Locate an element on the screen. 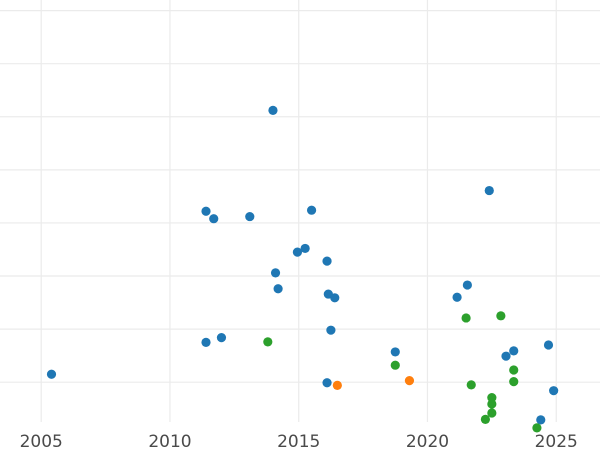  x-tick-label-2020: 2020 is located at coordinates (427, 441).